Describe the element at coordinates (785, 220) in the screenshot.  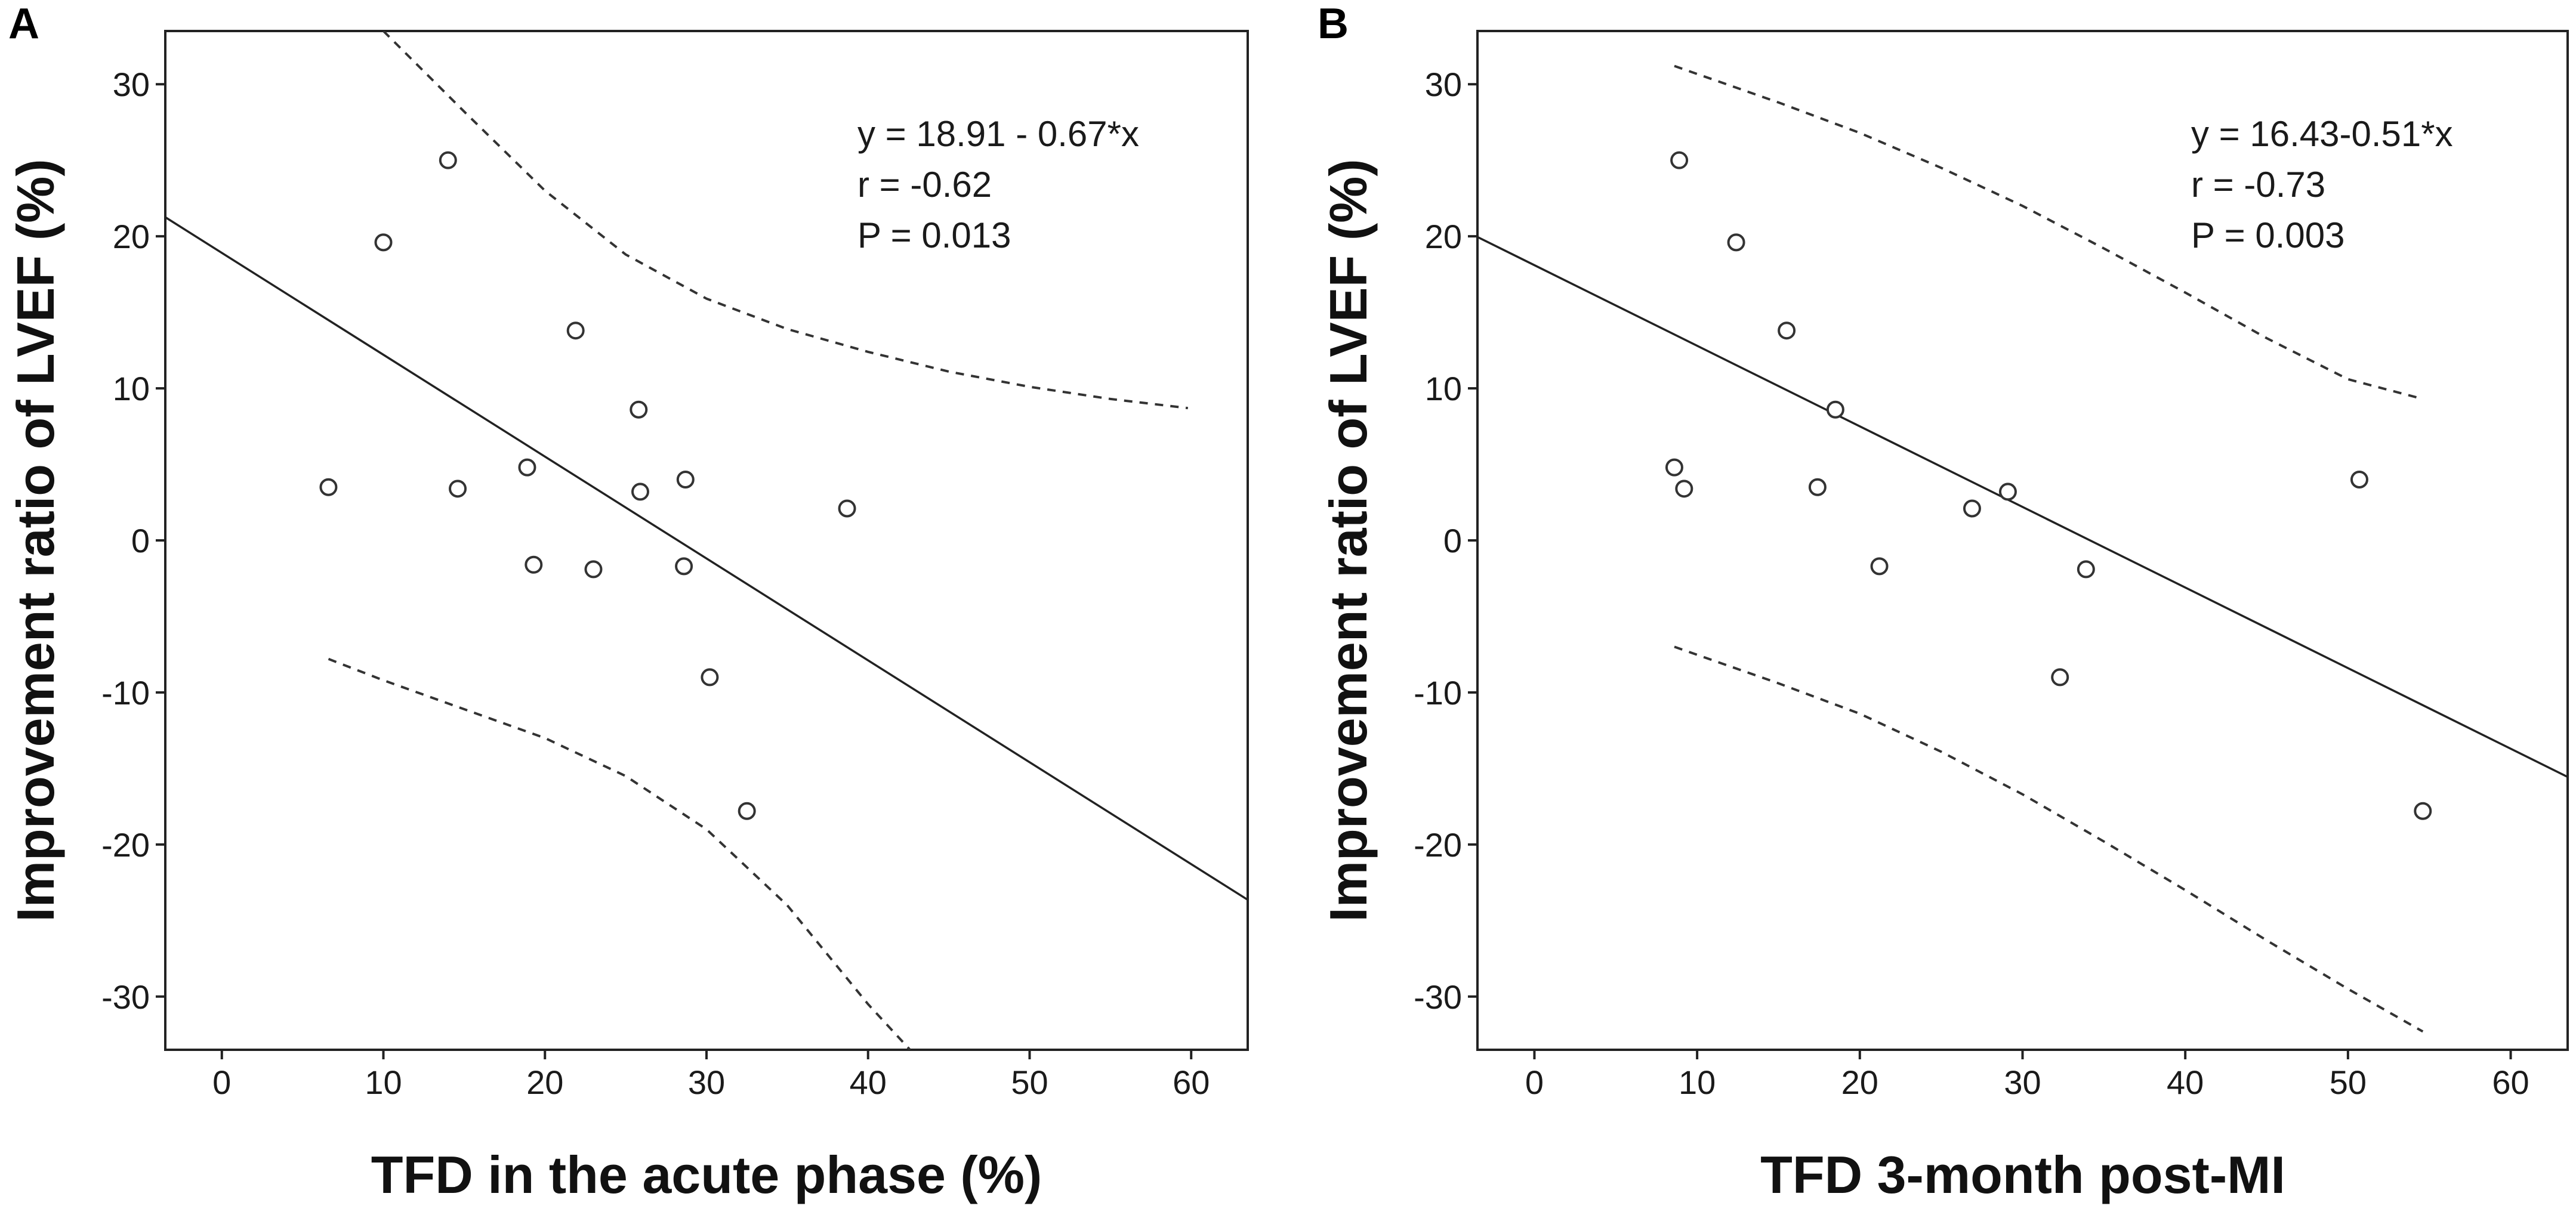
I see `panel-a-upper-confidence-band` at that location.